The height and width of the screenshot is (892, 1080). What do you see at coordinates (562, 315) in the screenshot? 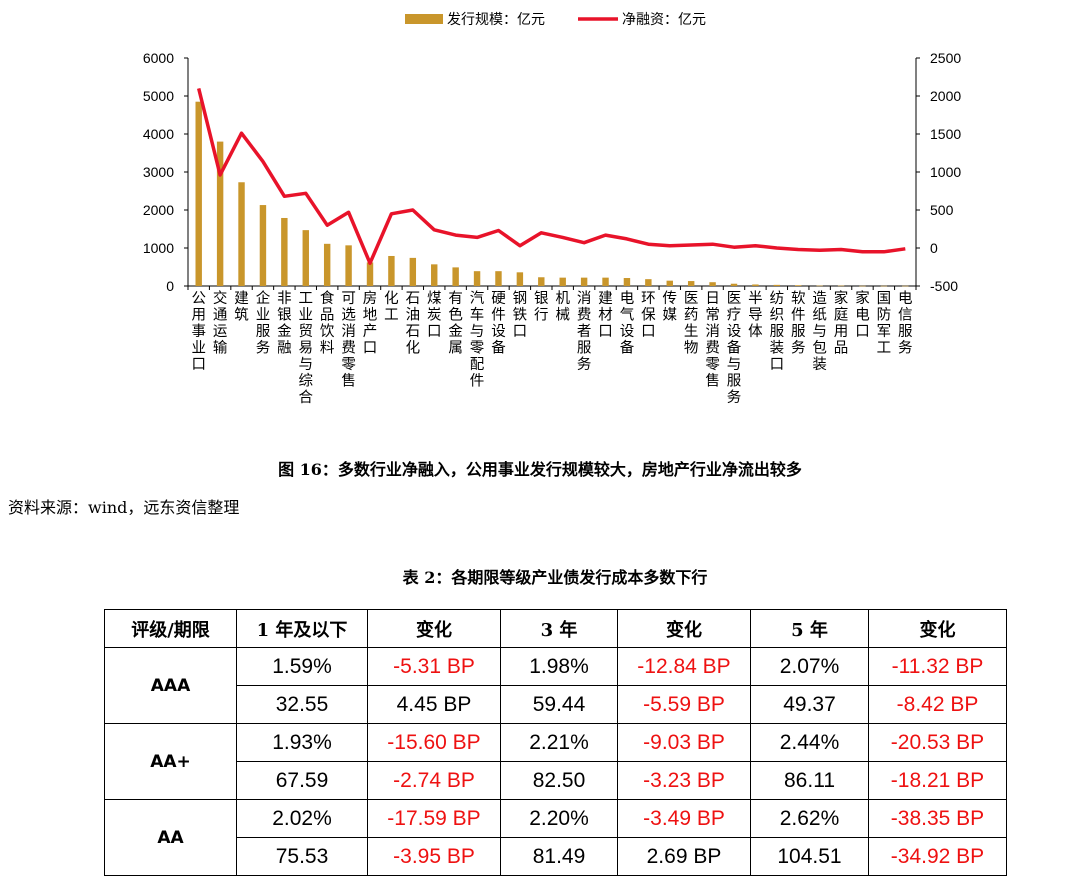
I see `category-char: 械` at bounding box center [562, 315].